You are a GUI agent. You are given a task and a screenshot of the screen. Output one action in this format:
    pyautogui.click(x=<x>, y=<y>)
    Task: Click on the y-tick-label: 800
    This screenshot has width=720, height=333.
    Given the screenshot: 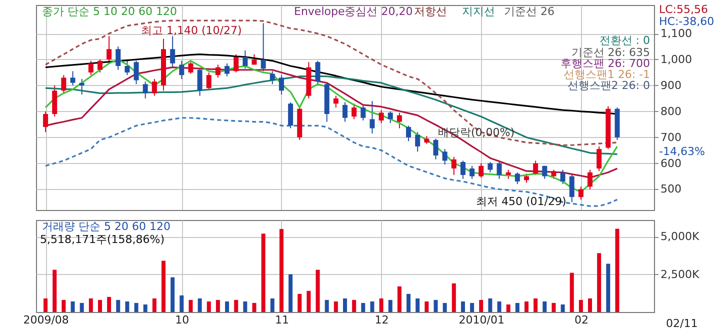 What is the action you would take?
    pyautogui.click(x=671, y=111)
    